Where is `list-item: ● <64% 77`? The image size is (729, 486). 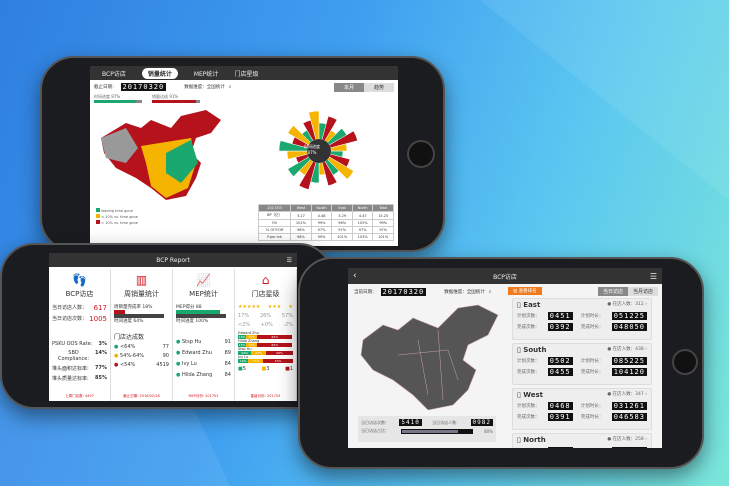 list-item: ● <64% 77 is located at coordinates (141, 347).